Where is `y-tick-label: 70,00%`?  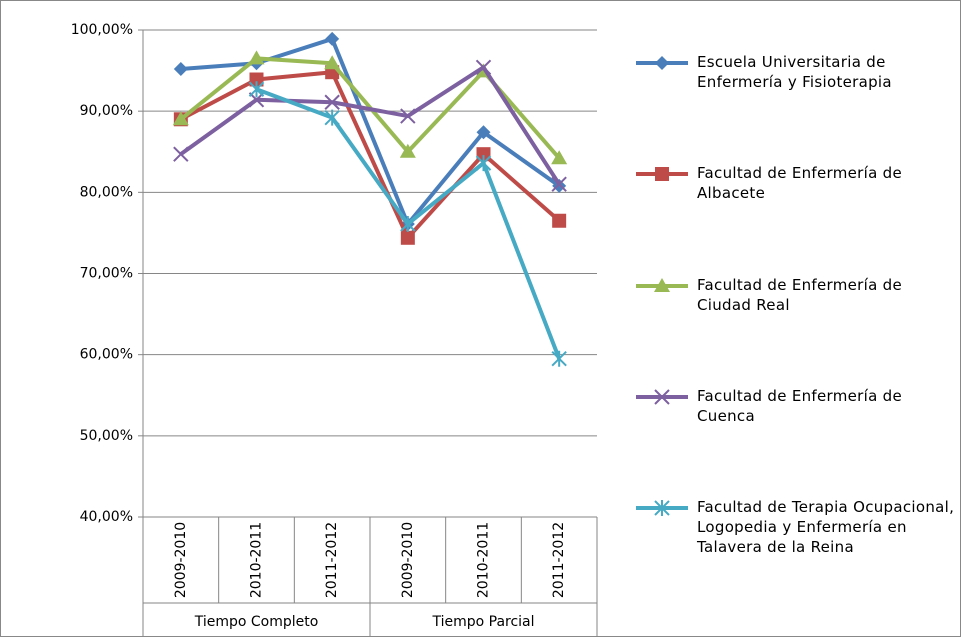
y-tick-label: 70,00% is located at coordinates (106, 274).